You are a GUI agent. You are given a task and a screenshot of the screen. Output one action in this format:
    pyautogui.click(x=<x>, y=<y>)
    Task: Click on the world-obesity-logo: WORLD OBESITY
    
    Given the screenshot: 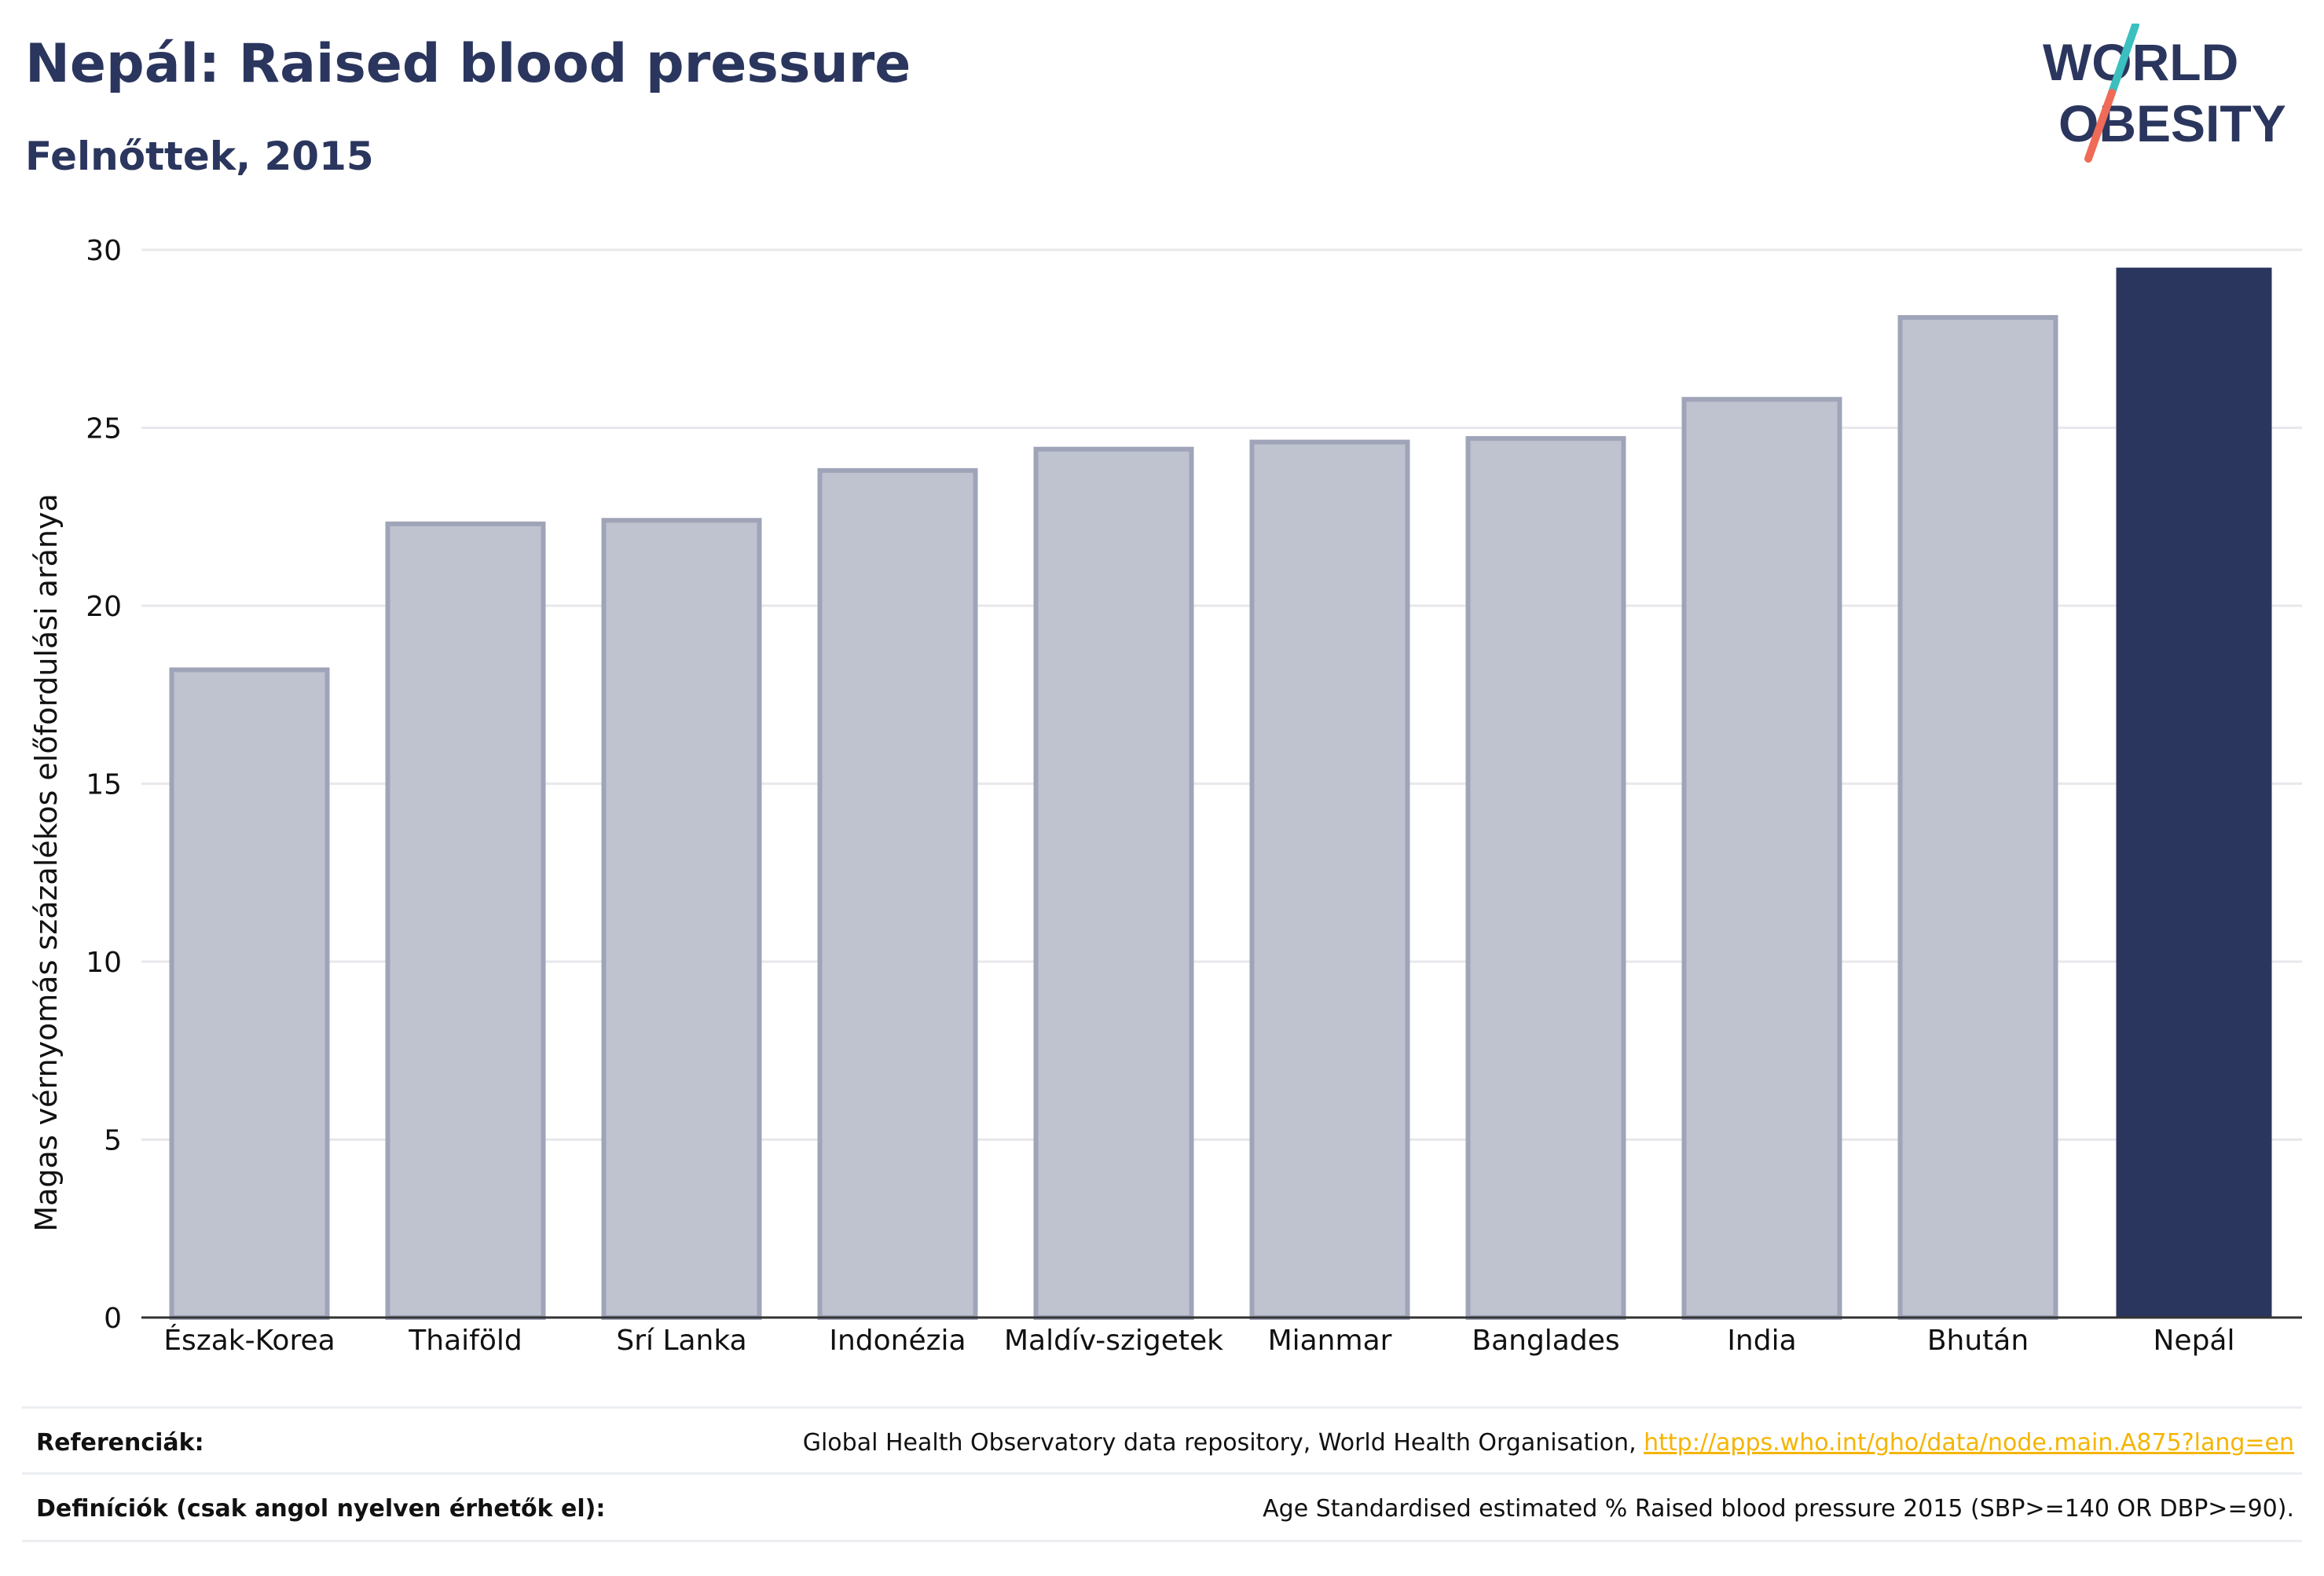 What is the action you would take?
    pyautogui.click(x=2164, y=93)
    